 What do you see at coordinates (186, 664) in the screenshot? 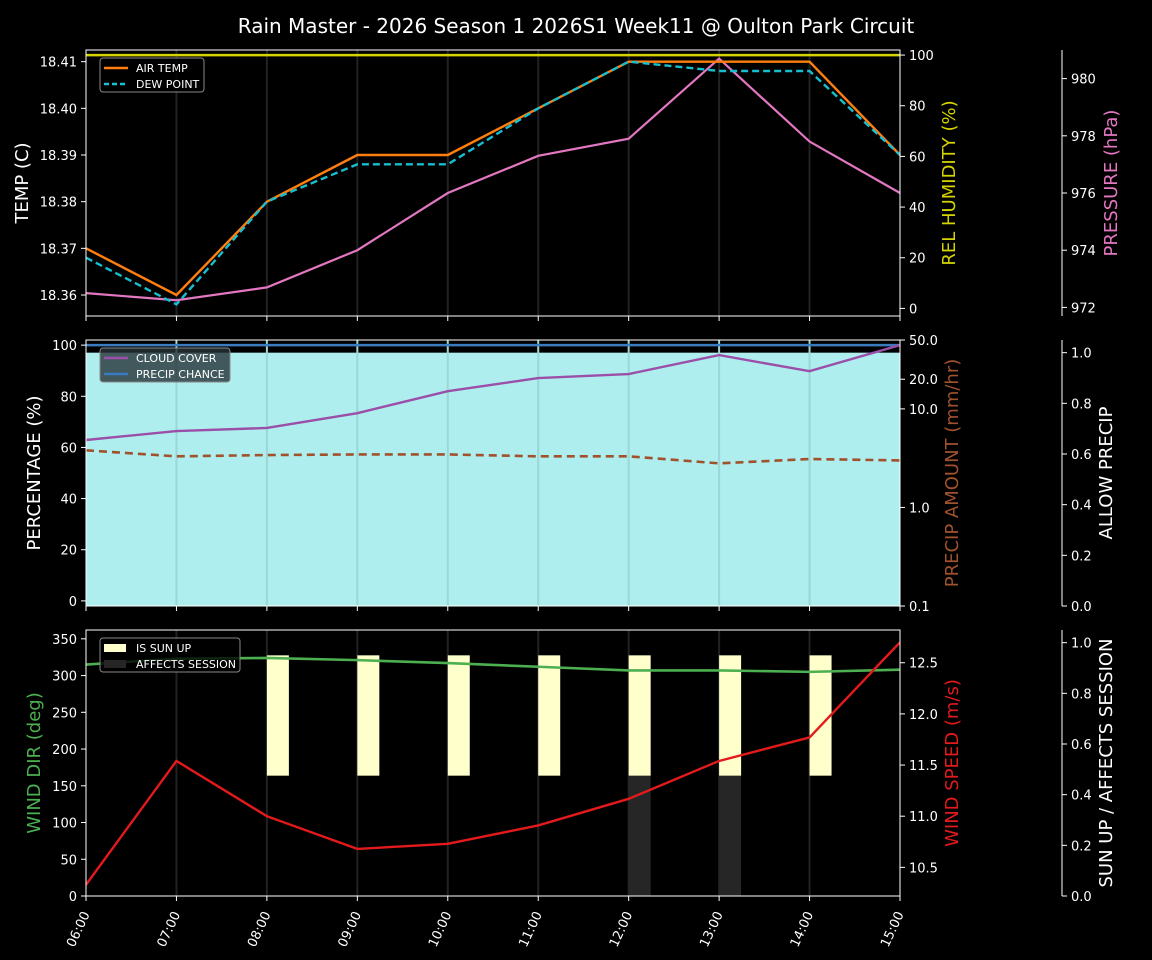
I see `legend-label: AFFECTS SESSION` at bounding box center [186, 664].